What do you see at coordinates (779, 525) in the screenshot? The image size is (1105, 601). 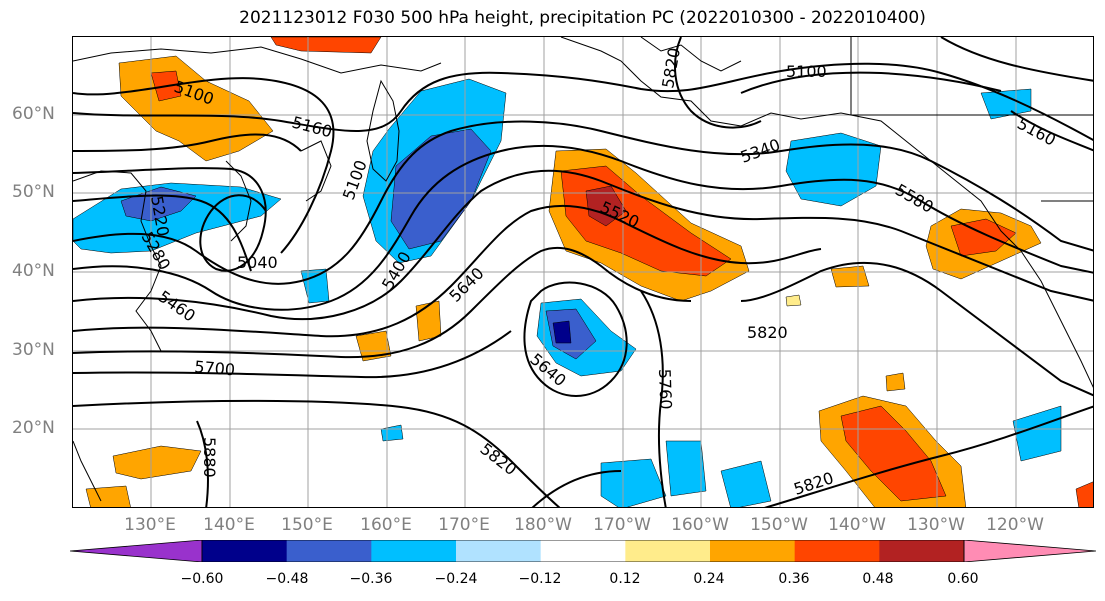 I see `lon-label-150w: 150°W` at bounding box center [779, 525].